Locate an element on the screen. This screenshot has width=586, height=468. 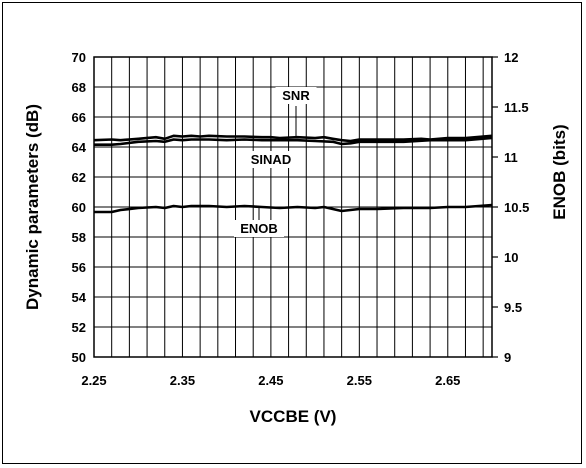
series-line-sinad is located at coordinates (293, 141).